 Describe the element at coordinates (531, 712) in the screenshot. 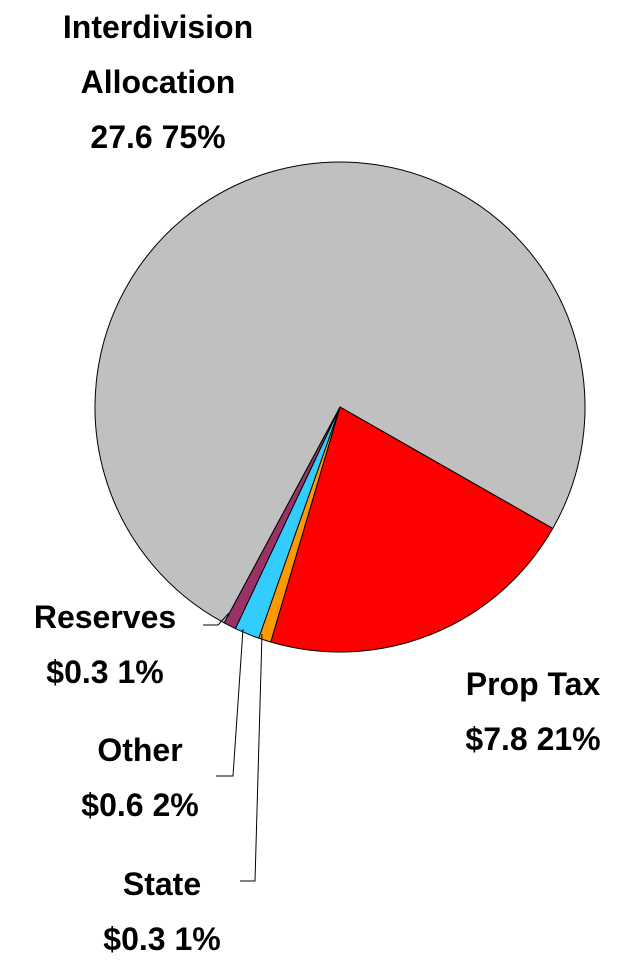

I see `slice-label: Prop Tax $7.8 21%` at that location.